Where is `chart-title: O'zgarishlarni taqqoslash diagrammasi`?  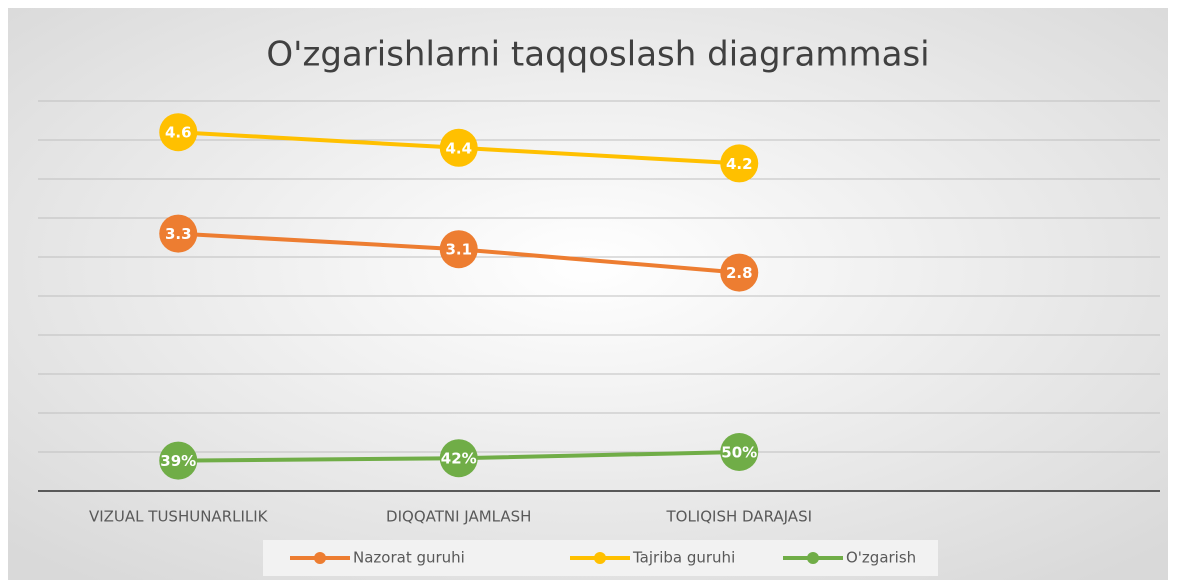 chart-title: O'zgarishlarni taqqoslash diagrammasi is located at coordinates (597, 55).